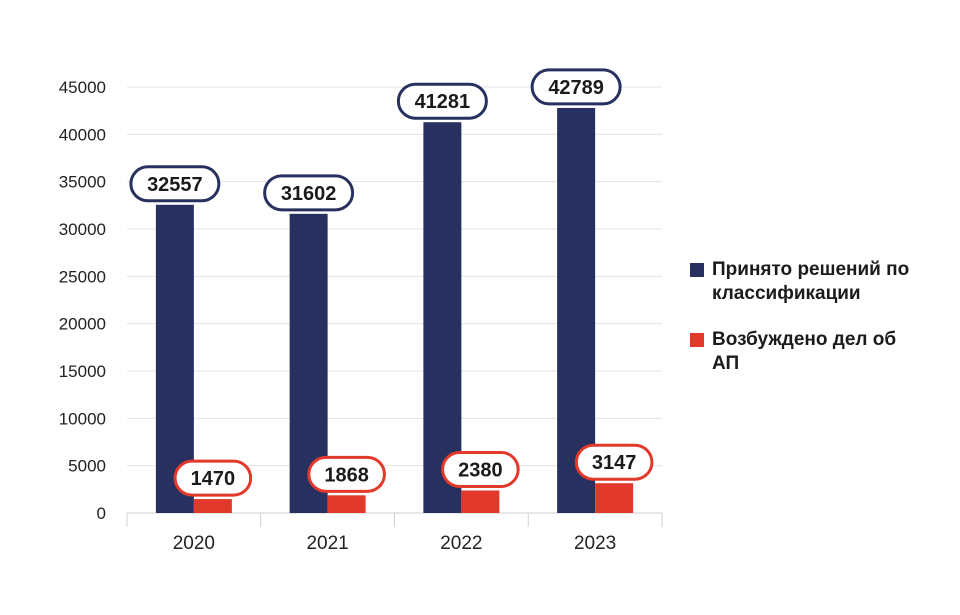 This screenshot has width=960, height=615. I want to click on data-label-text: 1470, so click(213, 479).